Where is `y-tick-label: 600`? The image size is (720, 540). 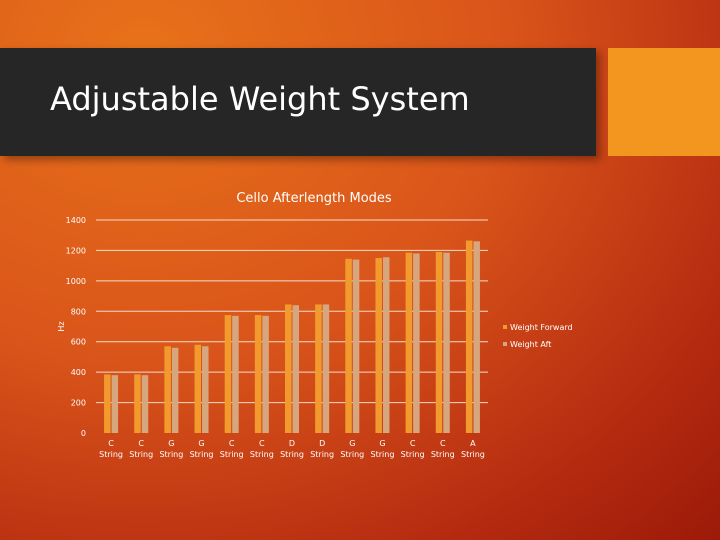 y-tick-label: 600 is located at coordinates (78, 342).